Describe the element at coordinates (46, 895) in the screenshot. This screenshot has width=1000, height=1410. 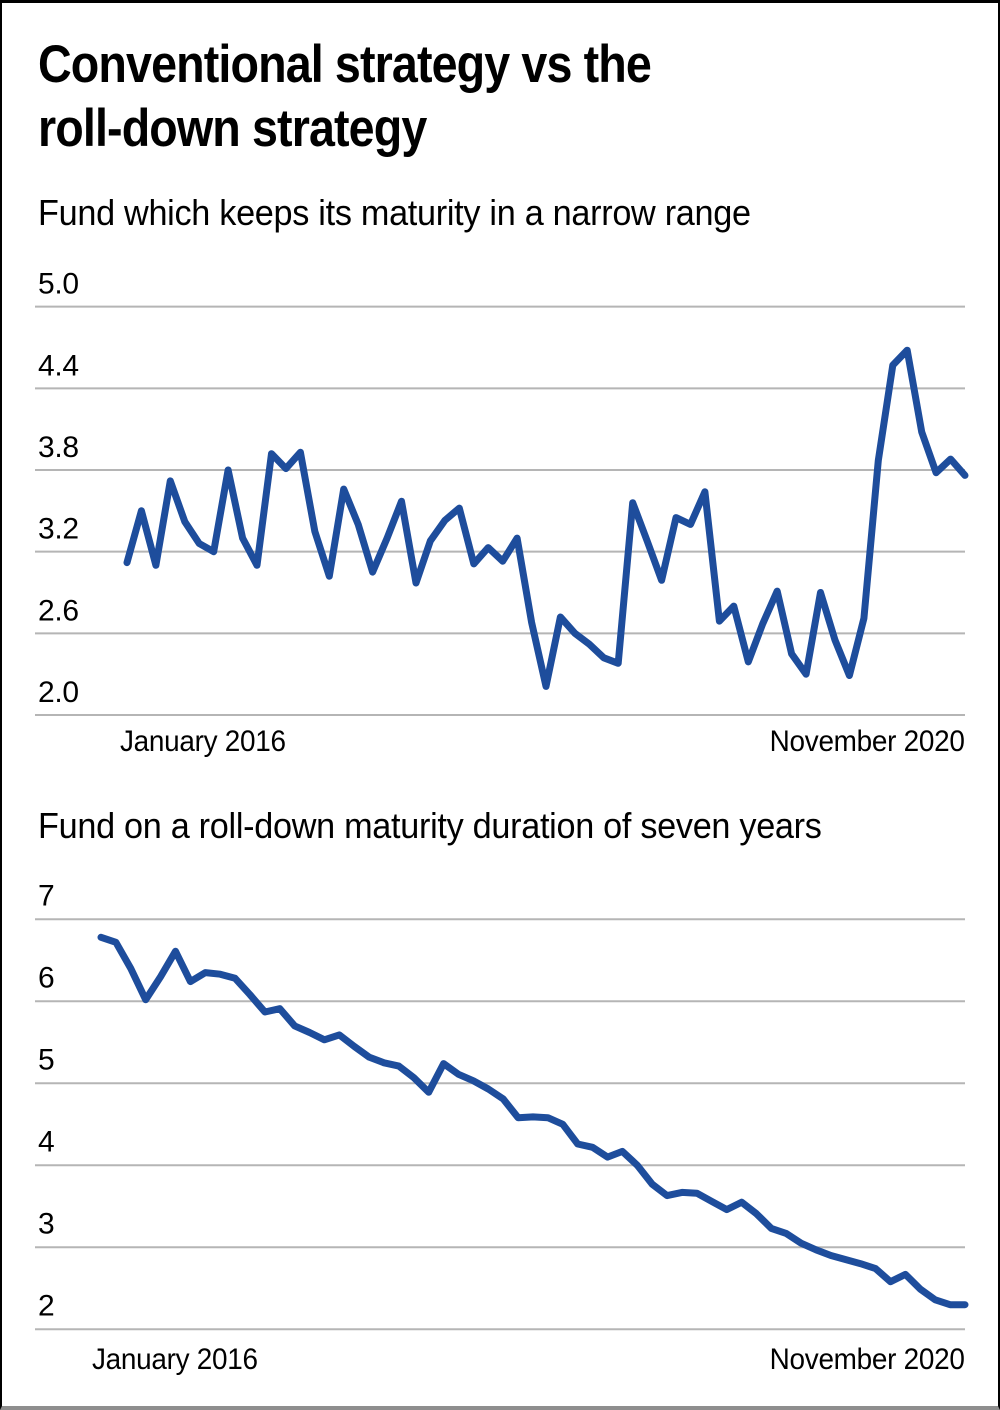
I see `y-tick-label-7: 7` at that location.